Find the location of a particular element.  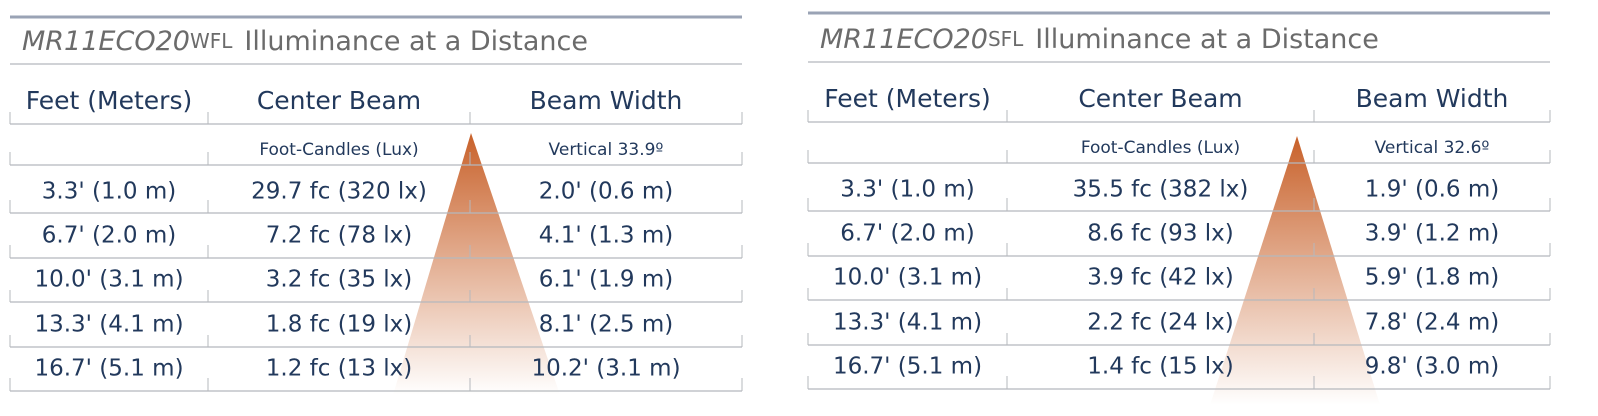

cell: 2.2 fc (24 lx) is located at coordinates (1160, 323).